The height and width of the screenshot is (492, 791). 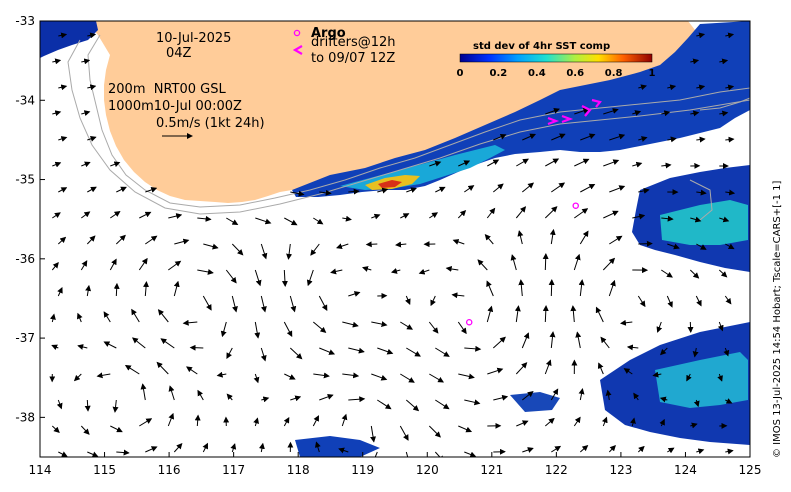 What do you see at coordinates (719, 159) in the screenshot?
I see `contour-shelf-east` at bounding box center [719, 159].